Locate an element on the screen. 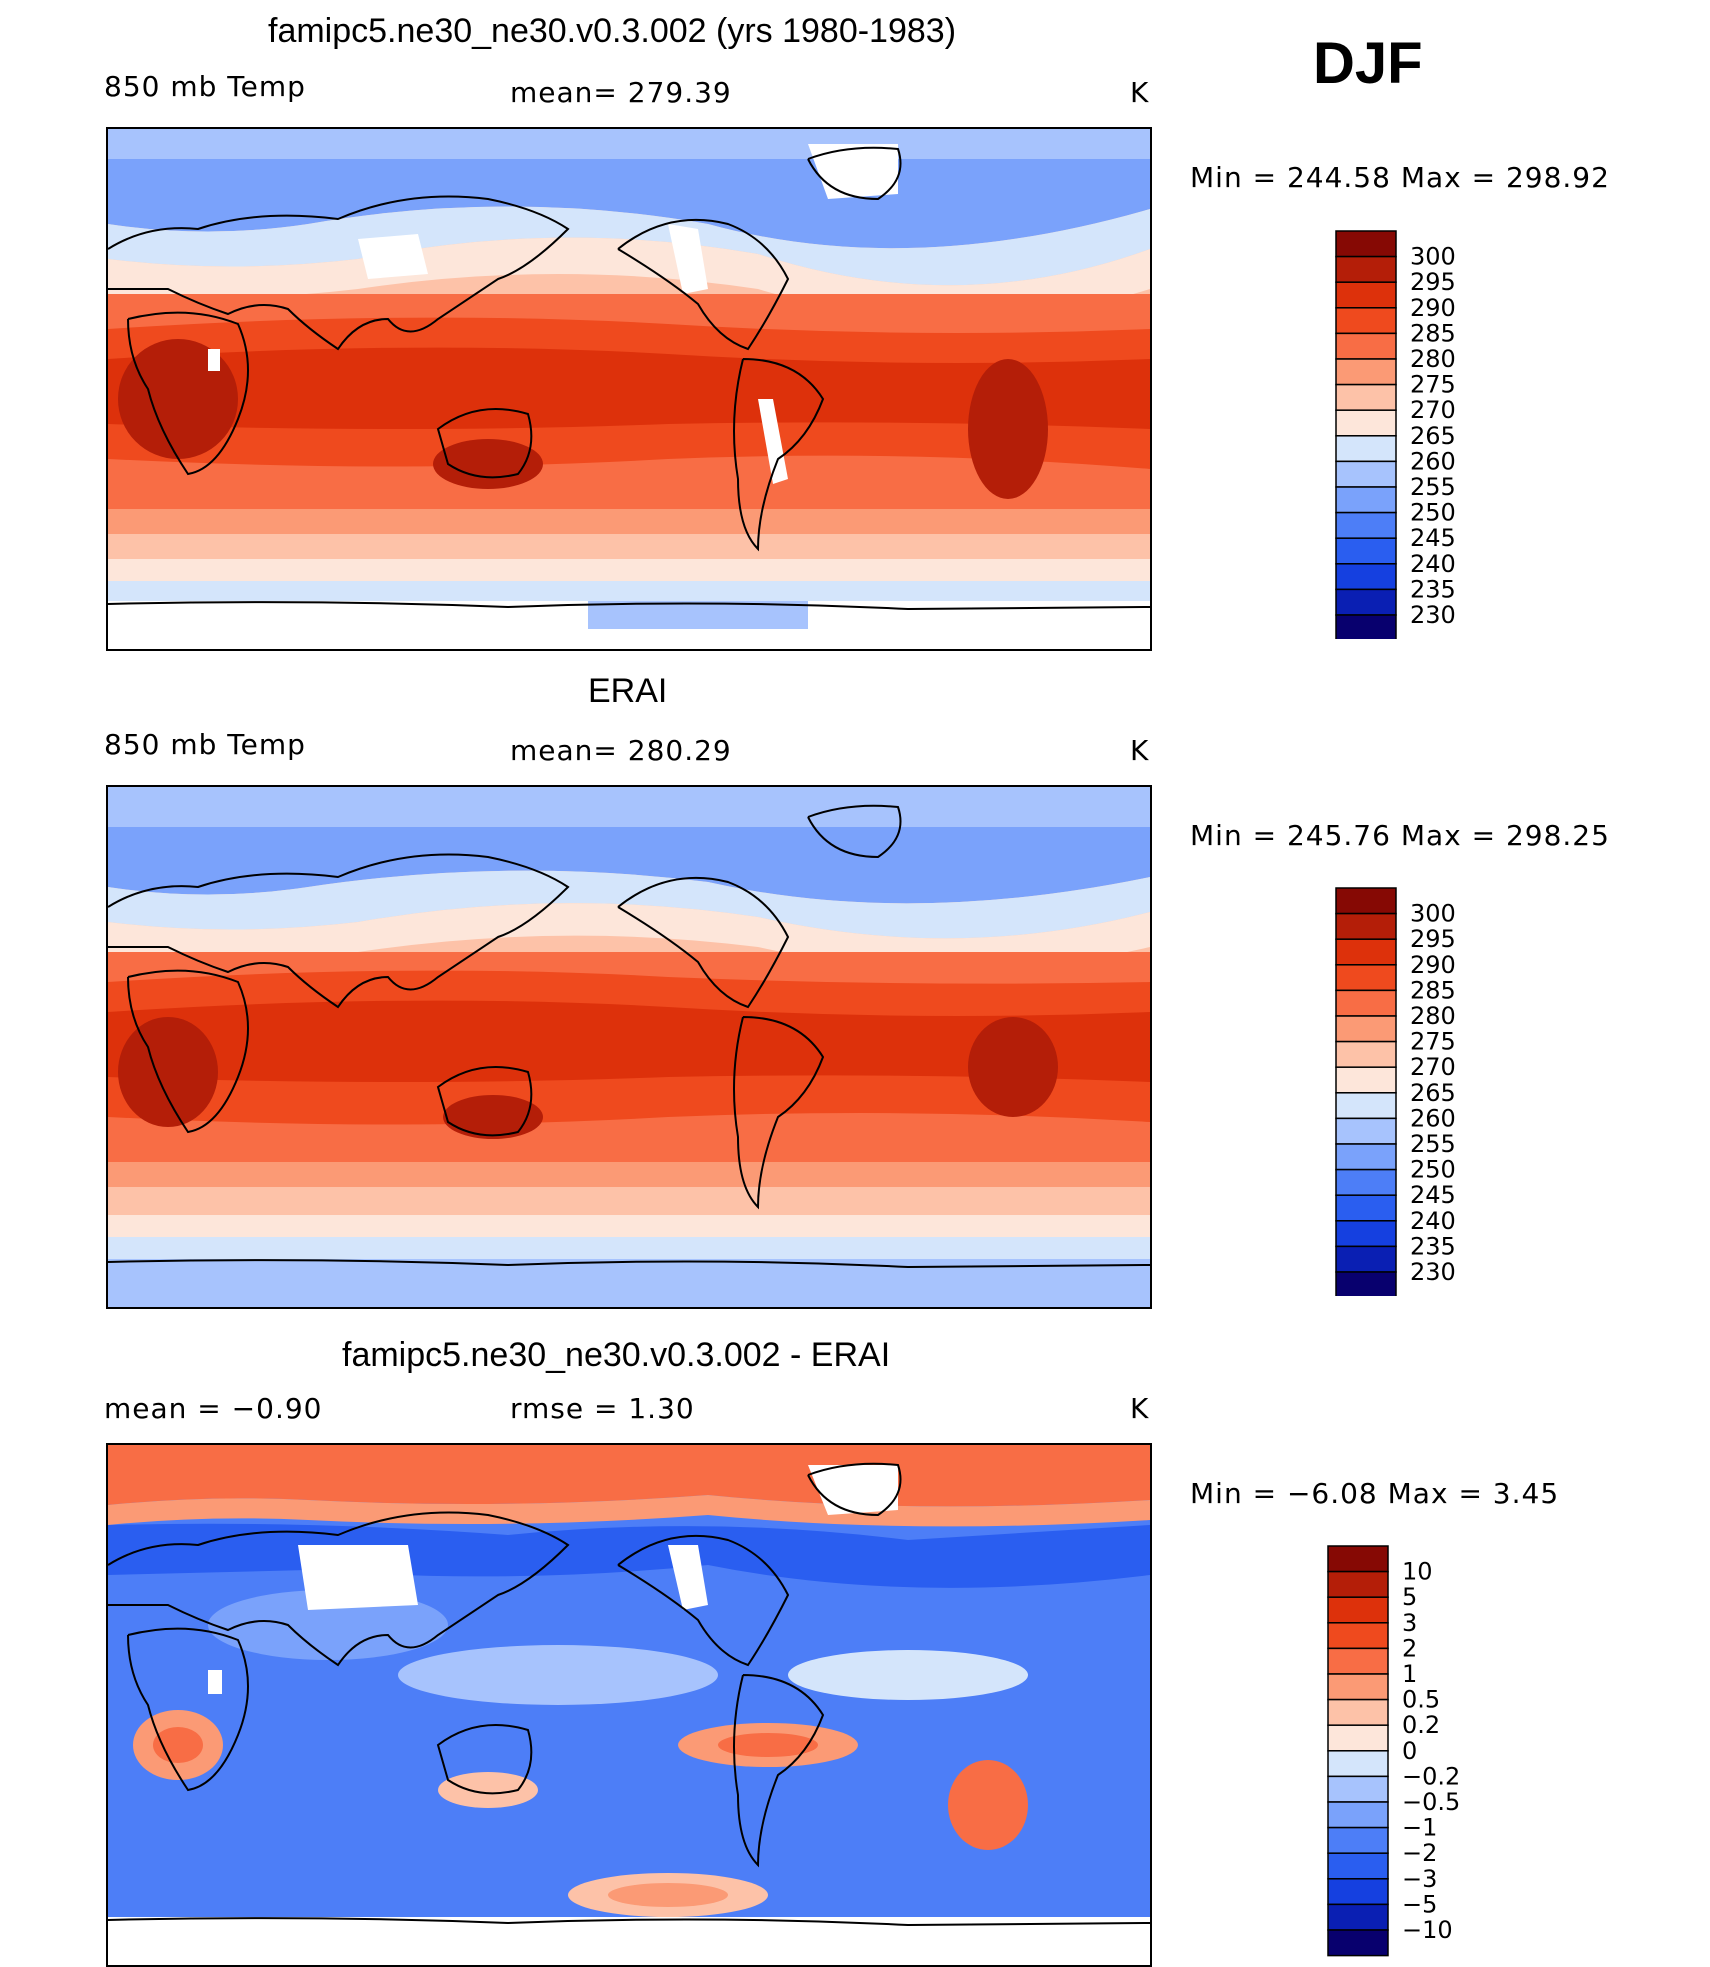  panel-1-variable-label: 850 mb Temp is located at coordinates (205, 86).